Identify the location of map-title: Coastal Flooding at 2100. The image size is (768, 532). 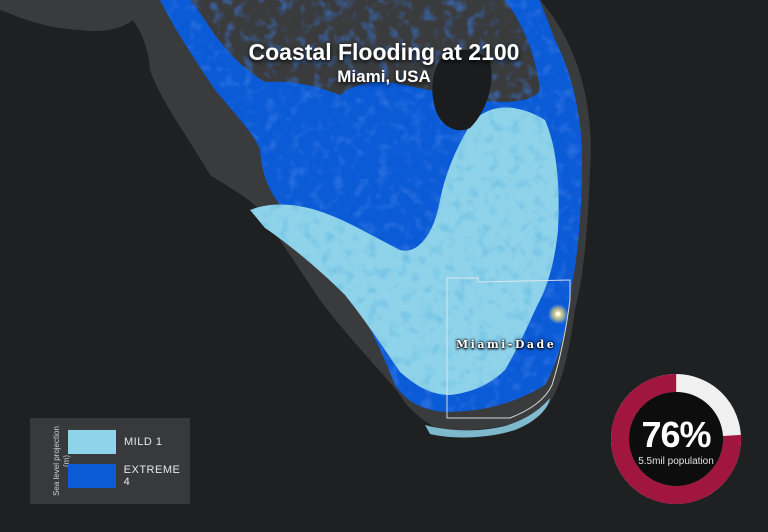
(384, 52).